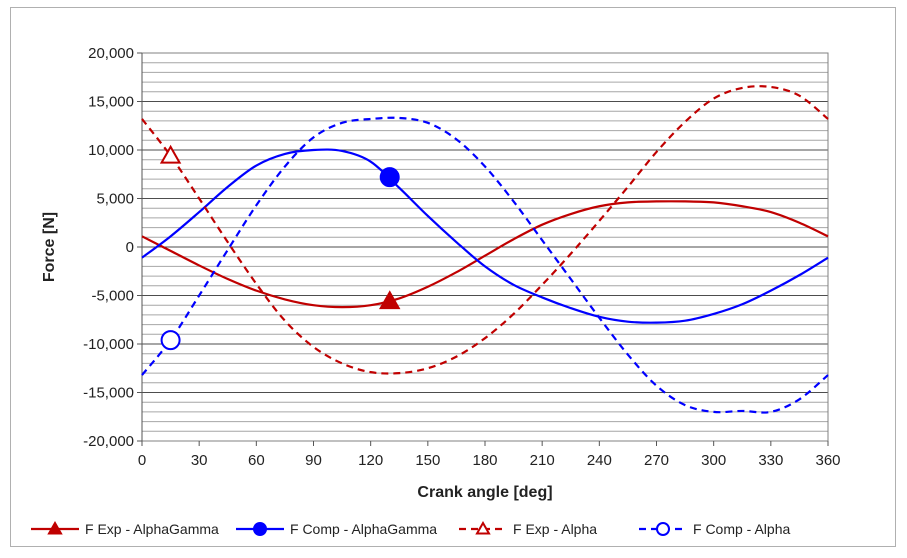 The image size is (907, 558). I want to click on y-tick-label: -5,000, so click(112, 296).